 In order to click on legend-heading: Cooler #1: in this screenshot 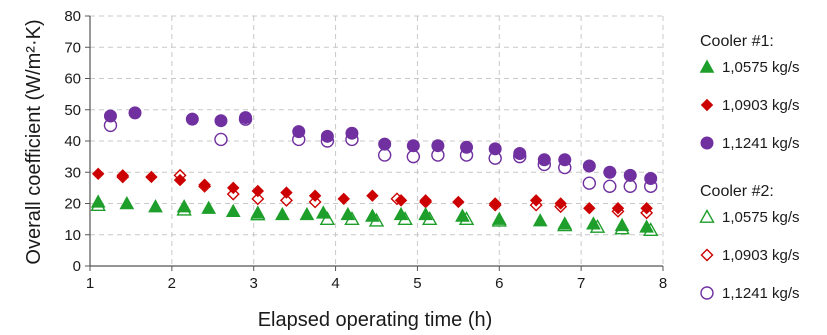, I will do `click(737, 41)`.